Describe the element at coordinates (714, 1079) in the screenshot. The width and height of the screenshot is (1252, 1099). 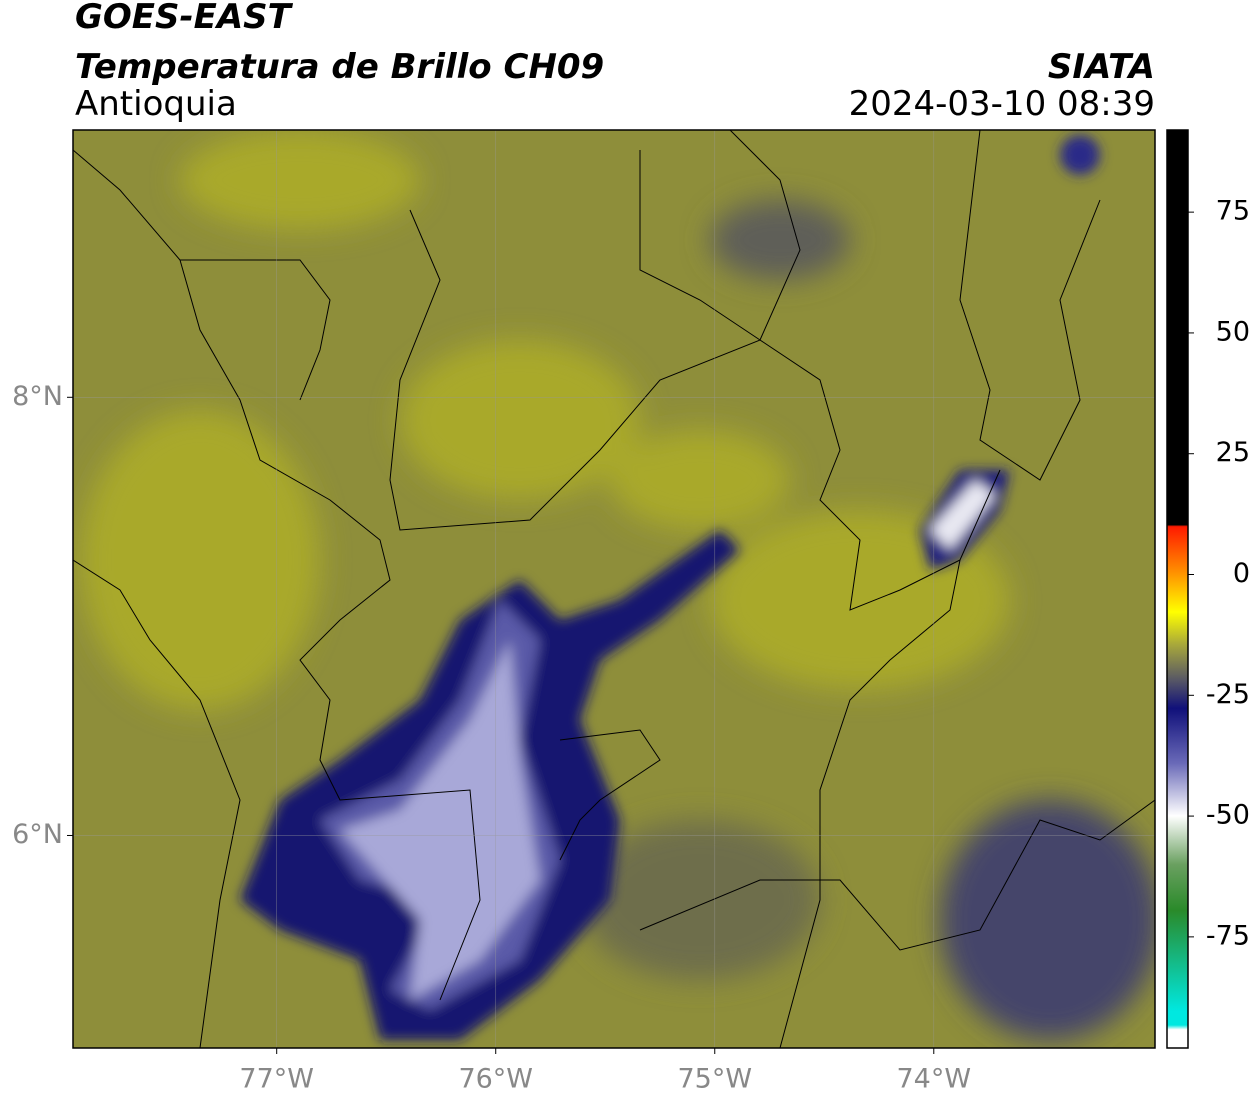
I see `lon-label: 75°W` at that location.